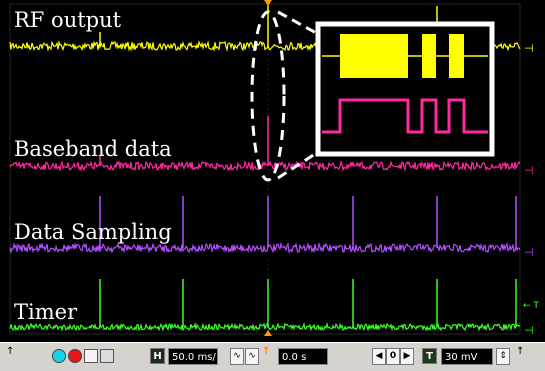 The width and height of the screenshot is (545, 371). What do you see at coordinates (93, 149) in the screenshot?
I see `channel-label-baseband-data: Baseband data` at bounding box center [93, 149].